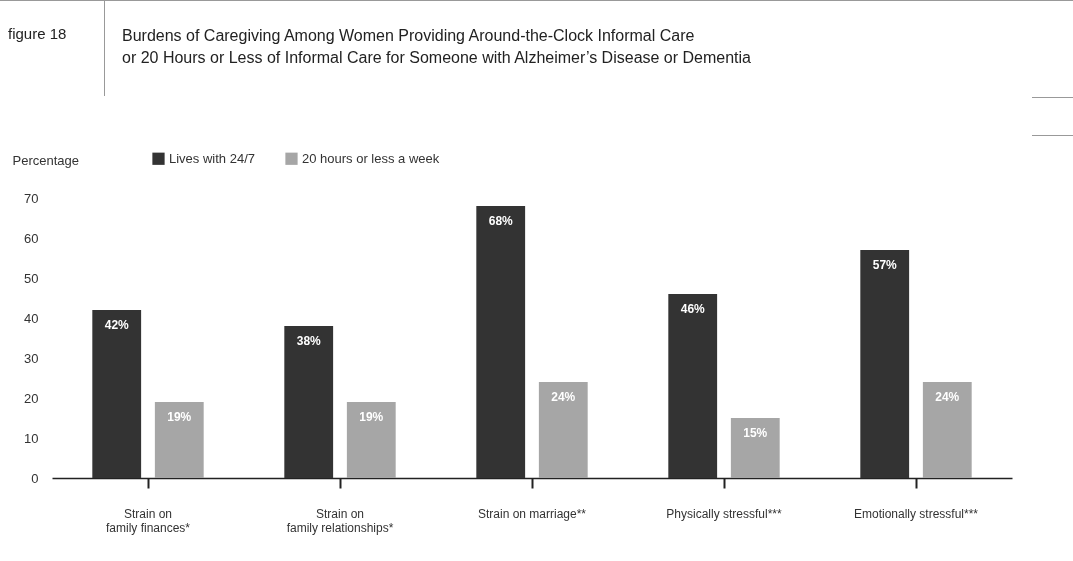 This screenshot has height=561, width=1073. What do you see at coordinates (31, 198) in the screenshot?
I see `y-tick-label: 70` at bounding box center [31, 198].